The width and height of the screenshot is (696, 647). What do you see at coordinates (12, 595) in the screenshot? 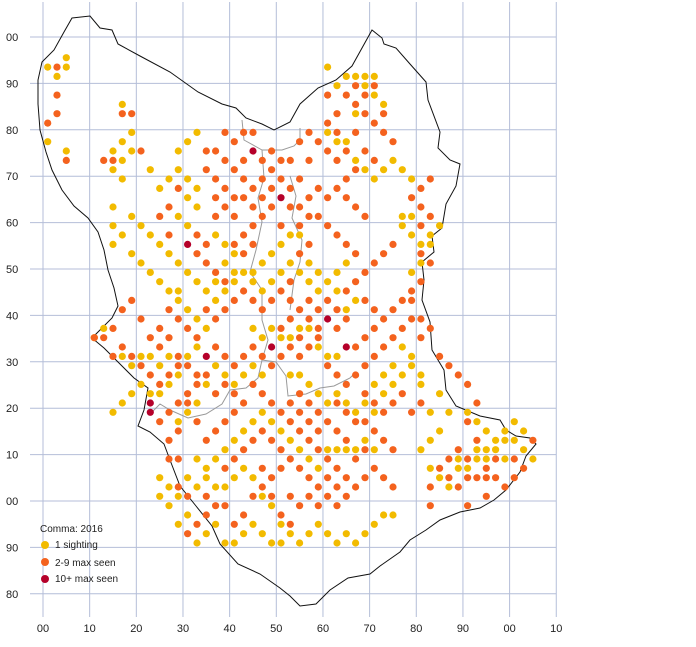
I see `y-tick-label: 80` at bounding box center [12, 595].